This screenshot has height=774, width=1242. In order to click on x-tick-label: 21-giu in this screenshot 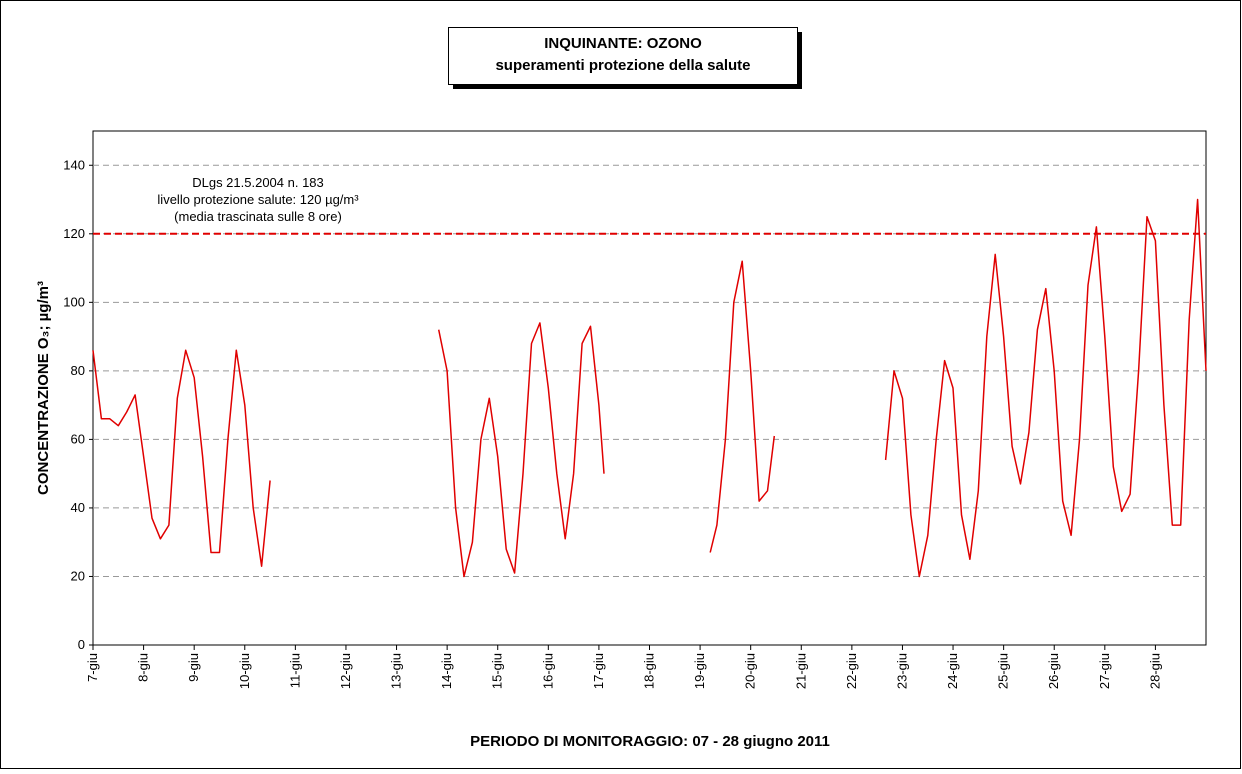, I will do `click(800, 671)`.